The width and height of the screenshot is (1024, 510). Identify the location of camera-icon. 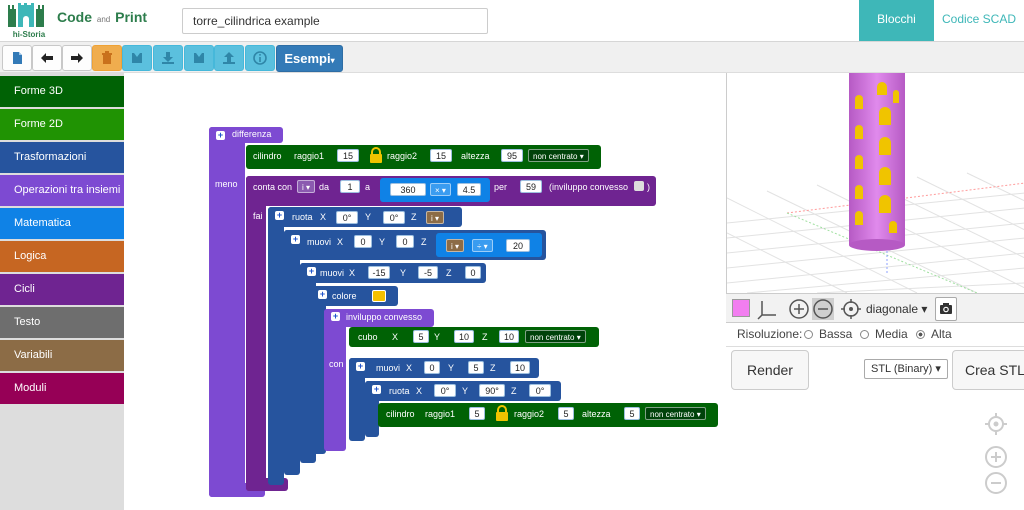
(946, 308).